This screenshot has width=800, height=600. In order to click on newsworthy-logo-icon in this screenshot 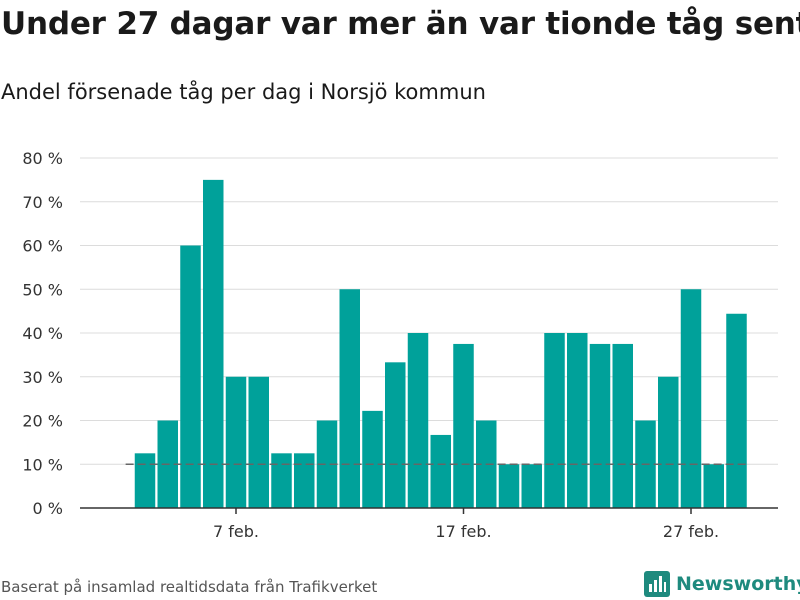, I will do `click(657, 584)`.